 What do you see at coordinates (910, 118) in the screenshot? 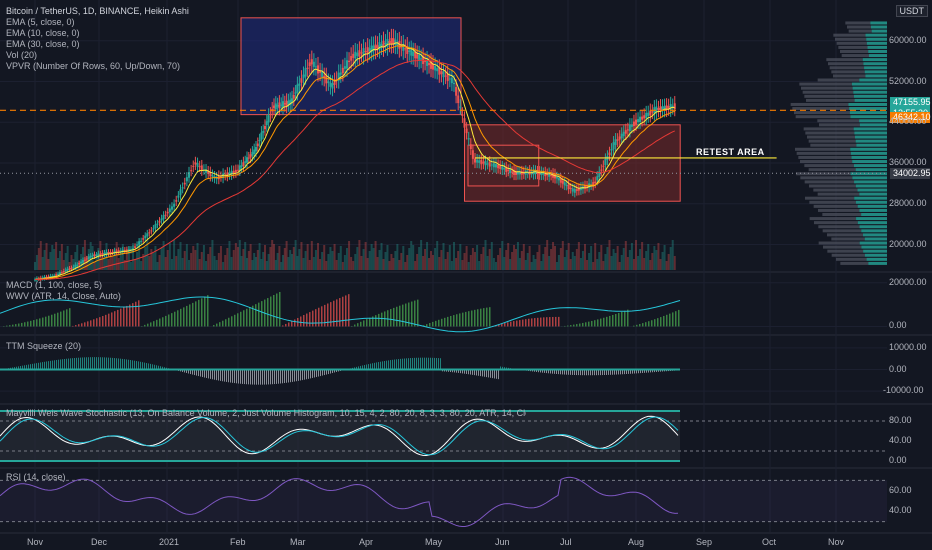
I see `price-tag: 46342.10` at bounding box center [910, 118].